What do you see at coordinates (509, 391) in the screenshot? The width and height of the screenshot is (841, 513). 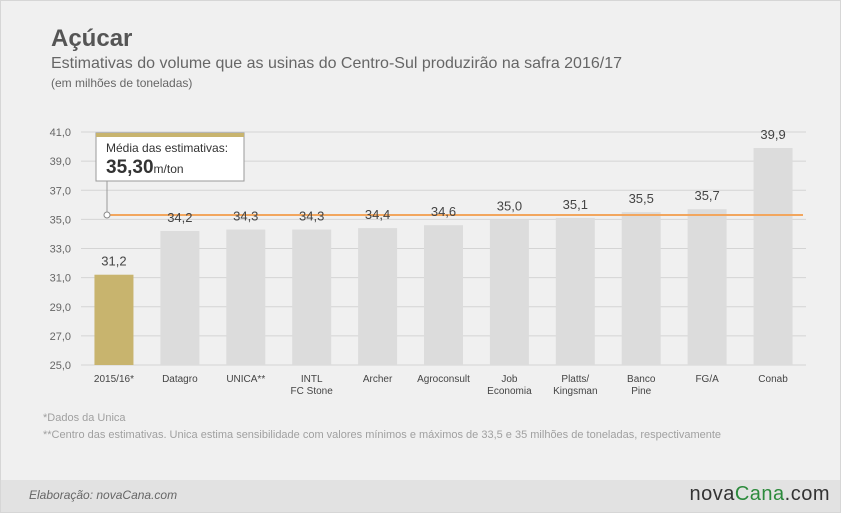 I see `x-category-label: Economia` at bounding box center [509, 391].